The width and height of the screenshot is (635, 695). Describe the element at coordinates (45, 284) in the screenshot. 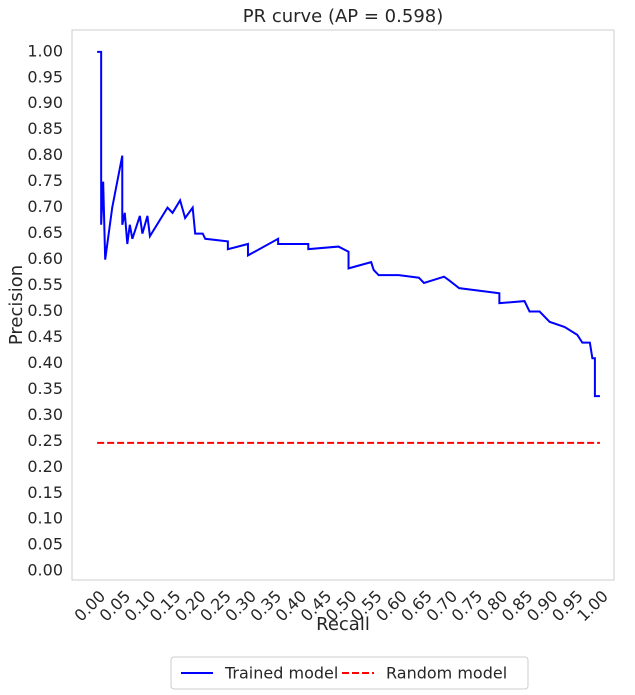

I see `y-tick-label: 0.55` at that location.